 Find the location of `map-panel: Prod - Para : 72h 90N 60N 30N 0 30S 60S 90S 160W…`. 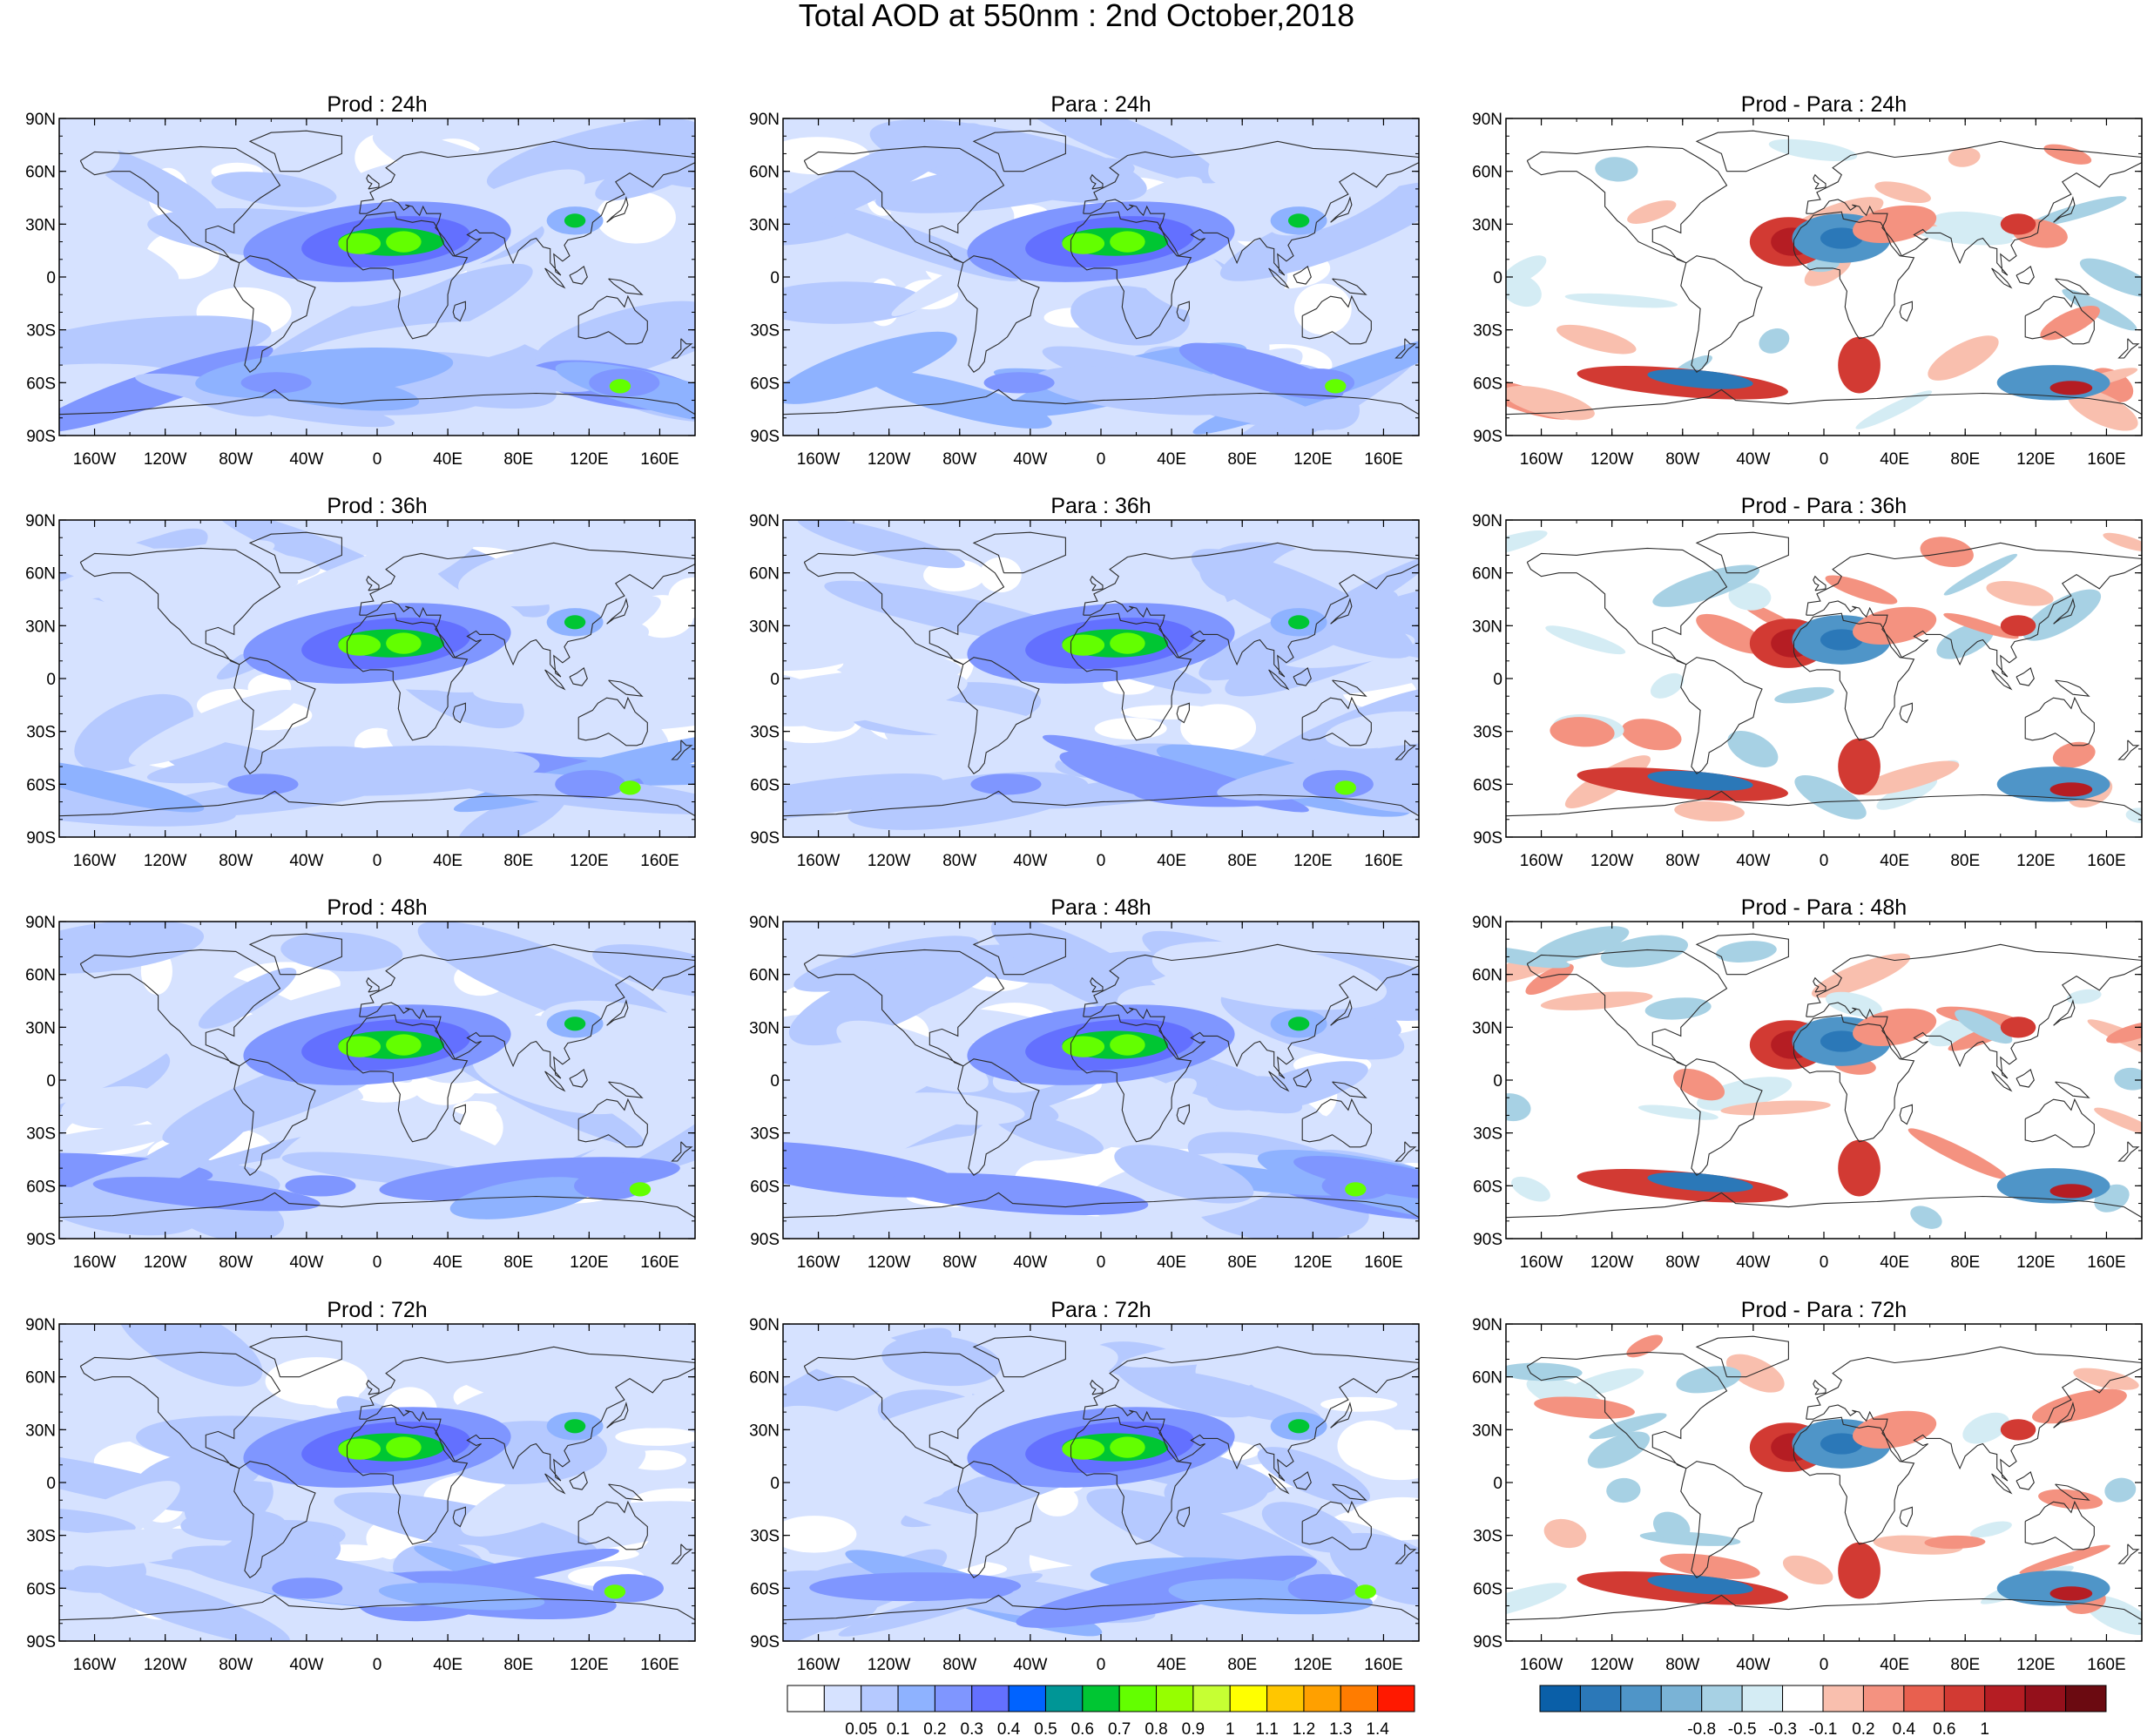

map-panel: Prod - Para : 72h 90N 60N 30N 0 30S 60S 90S 160W… is located at coordinates (1808, 1486).